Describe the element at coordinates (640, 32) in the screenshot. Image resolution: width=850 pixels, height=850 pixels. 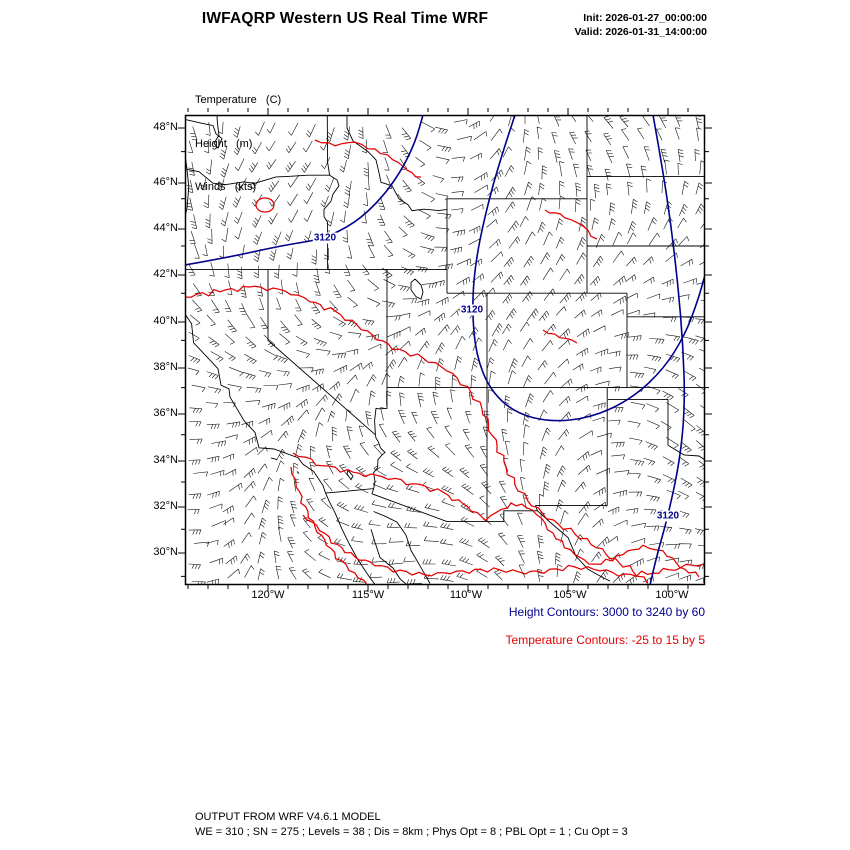
I see `valid-timestamp: Valid: 2026-01-31_14:00:00` at that location.